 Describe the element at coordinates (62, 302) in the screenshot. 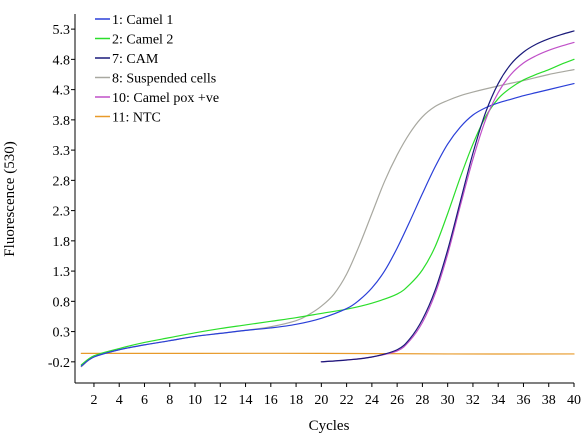

I see `y-tick-label: 0.8` at that location.